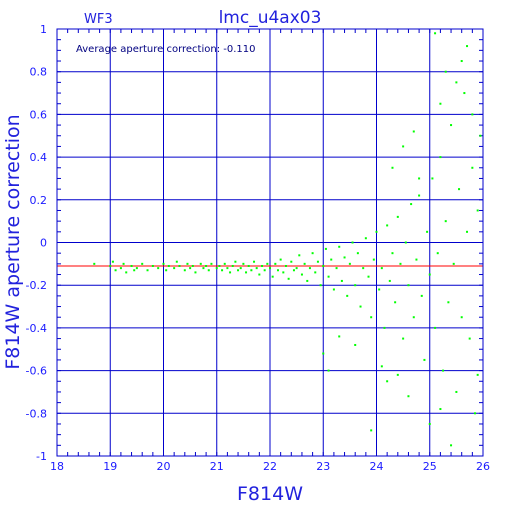 This screenshot has width=512, height=517. What do you see at coordinates (39, 72) in the screenshot?
I see `y-tick-label: 0.8` at bounding box center [39, 72].